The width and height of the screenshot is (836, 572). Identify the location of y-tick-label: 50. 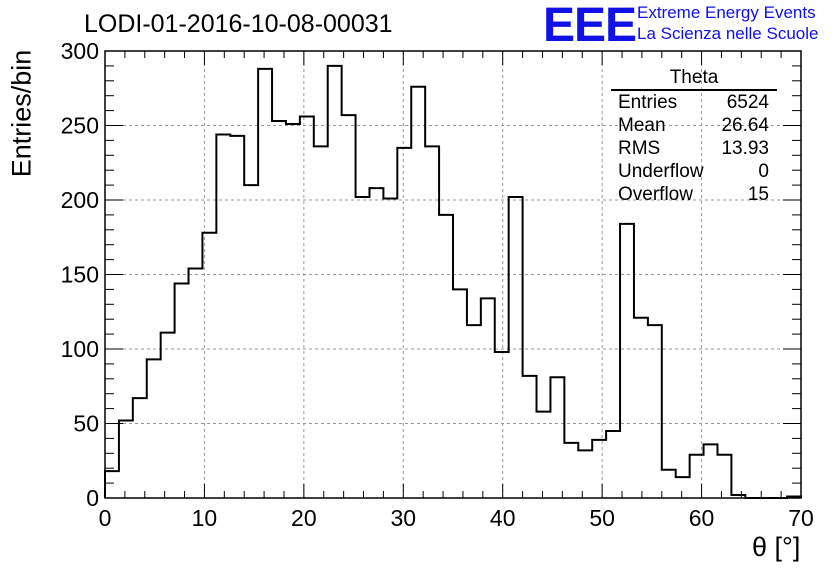
(86, 424).